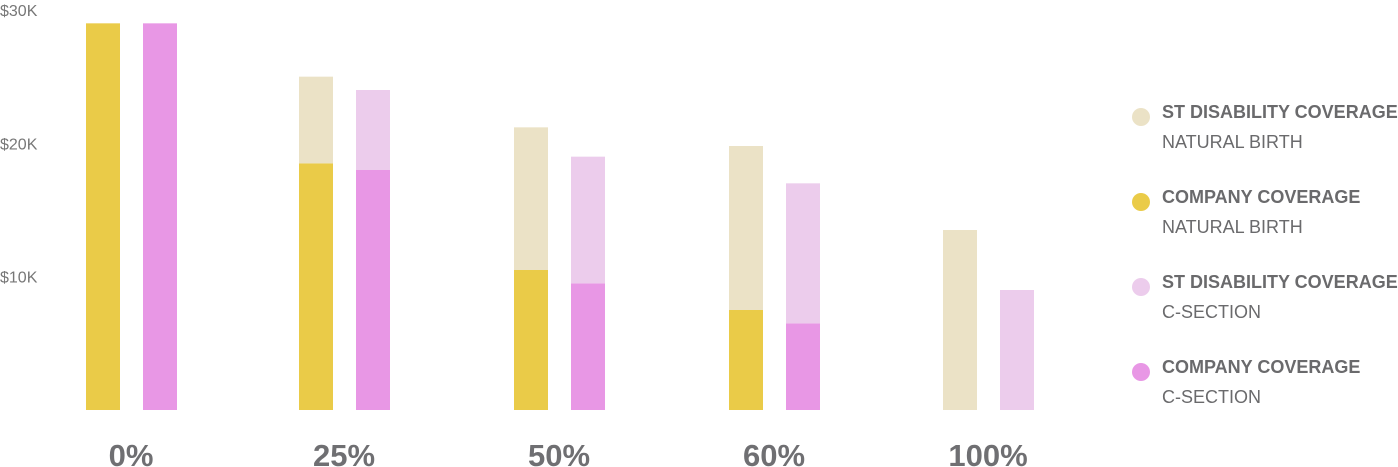 The height and width of the screenshot is (467, 1398). I want to click on y-tick-label: $20K, so click(19, 144).